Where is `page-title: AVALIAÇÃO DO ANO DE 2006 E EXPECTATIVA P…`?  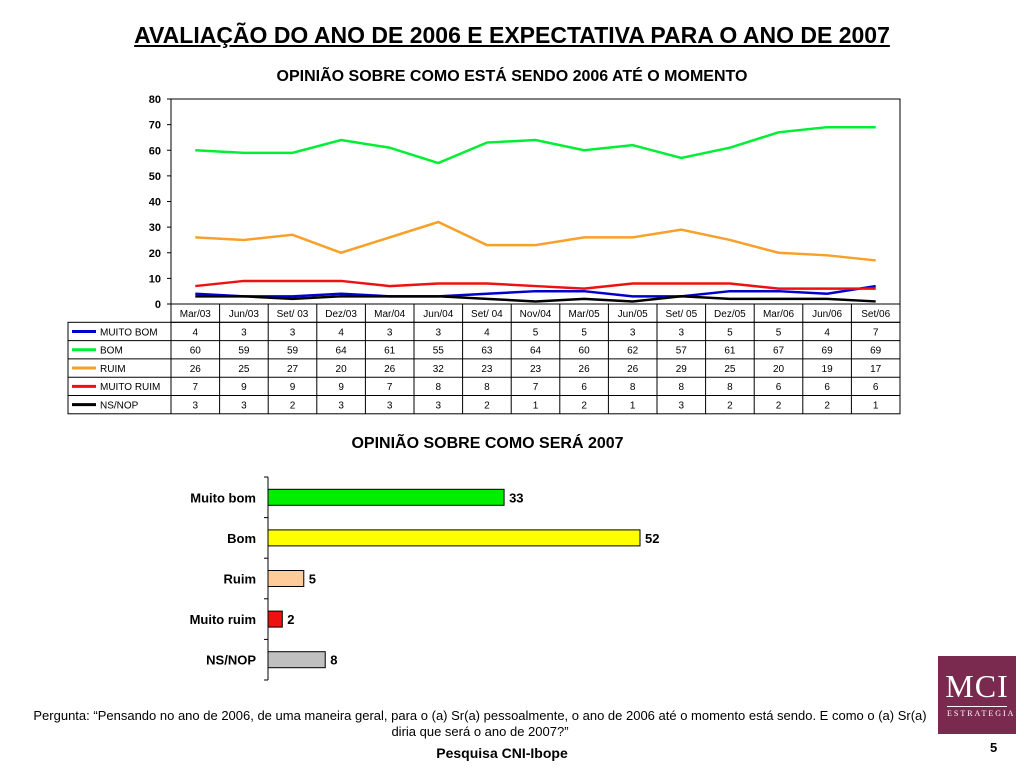
page-title: AVALIAÇÃO DO ANO DE 2006 E EXPECTATIVA P… is located at coordinates (512, 35).